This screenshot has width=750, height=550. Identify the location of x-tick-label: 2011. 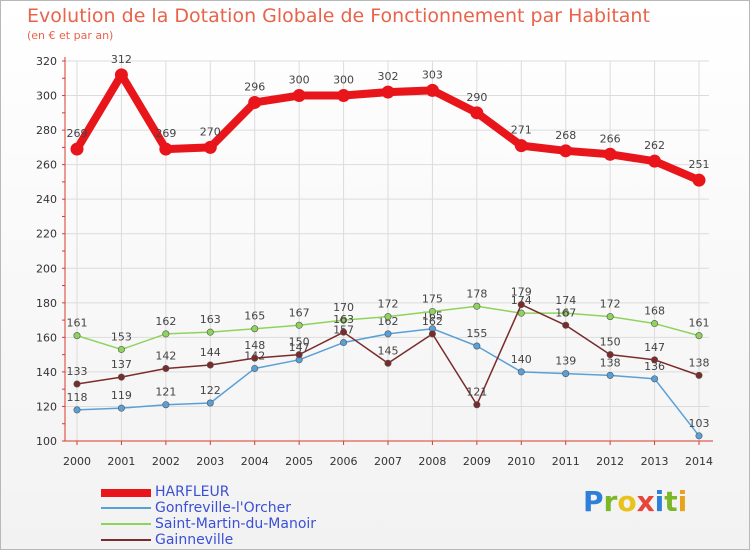
(566, 461).